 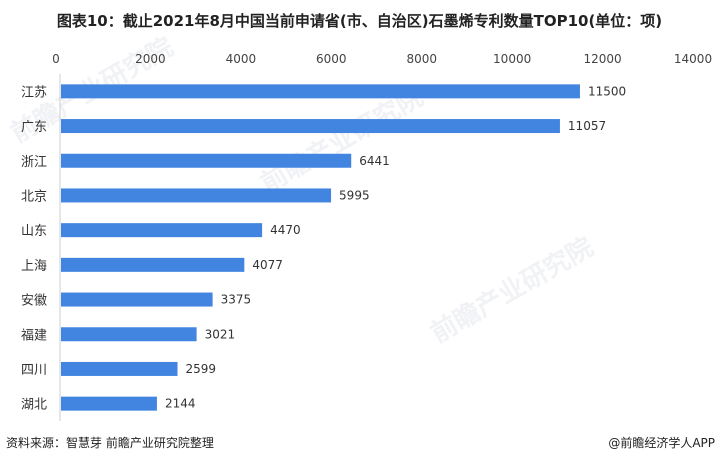 I want to click on x-tick-label: 8000, so click(x=421, y=59).